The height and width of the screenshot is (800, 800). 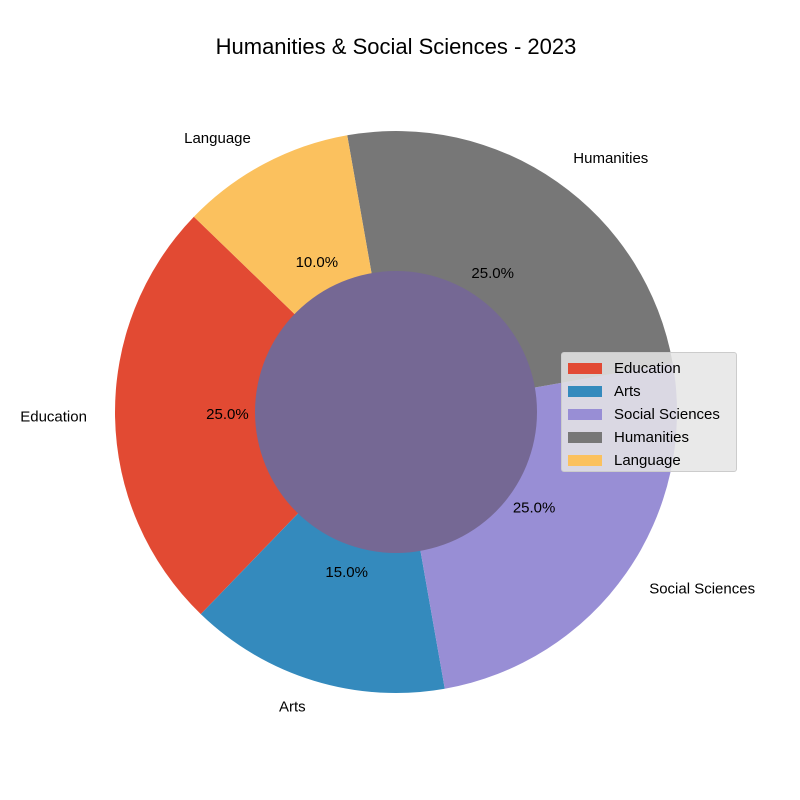 What do you see at coordinates (396, 412) in the screenshot?
I see `donut-center` at bounding box center [396, 412].